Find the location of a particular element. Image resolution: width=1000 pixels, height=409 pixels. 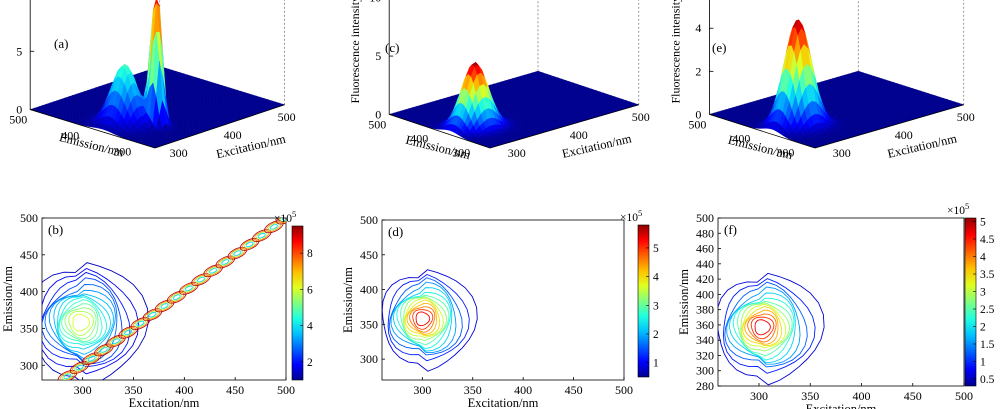

z-tick-label: 10 is located at coordinates (375, 2).